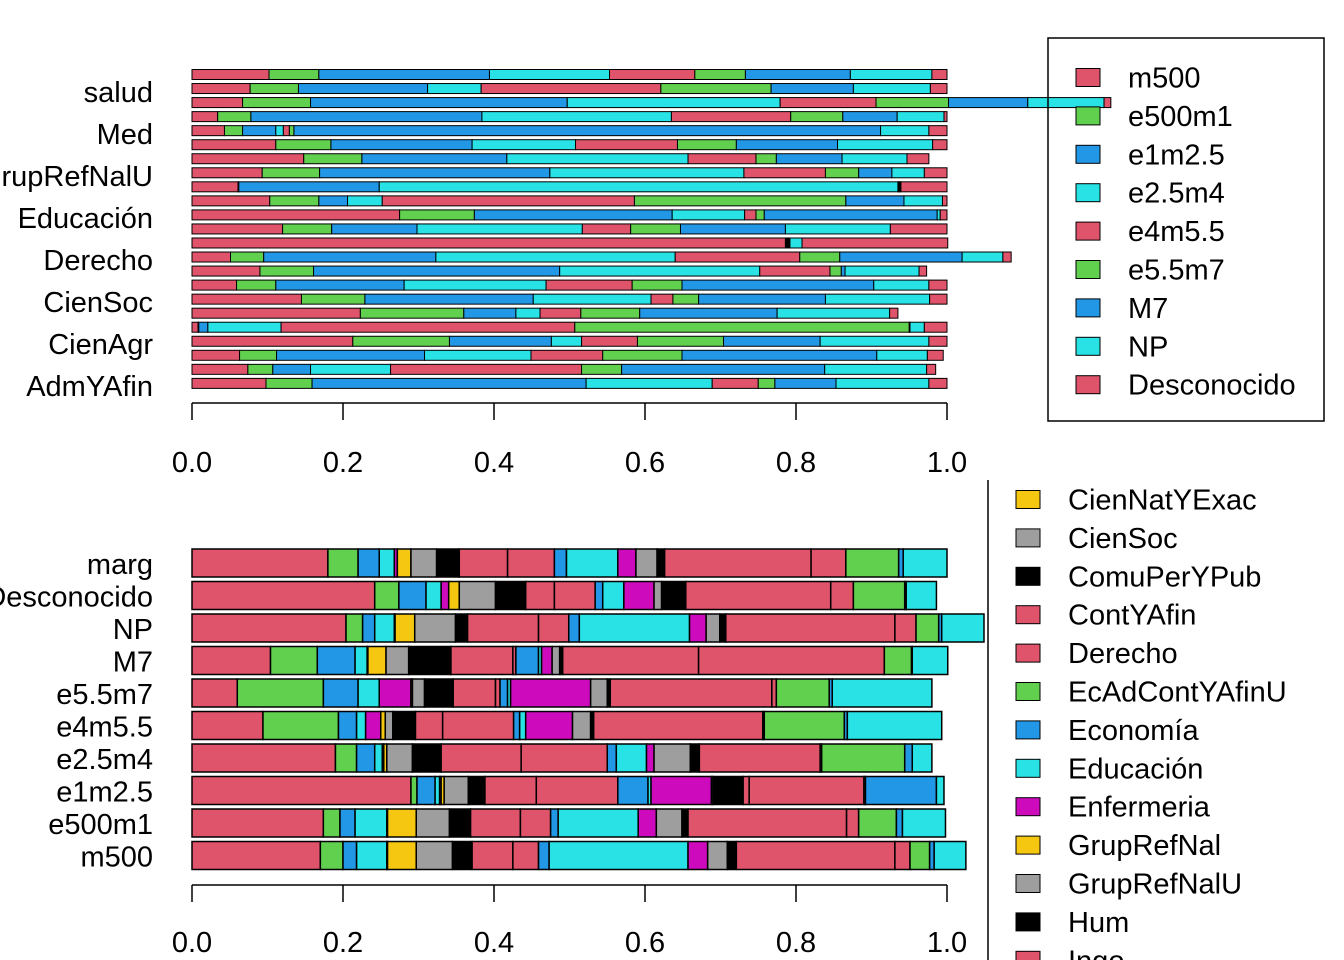  What do you see at coordinates (100, 345) in the screenshot?
I see `y-tick-label: CienAgr` at bounding box center [100, 345].